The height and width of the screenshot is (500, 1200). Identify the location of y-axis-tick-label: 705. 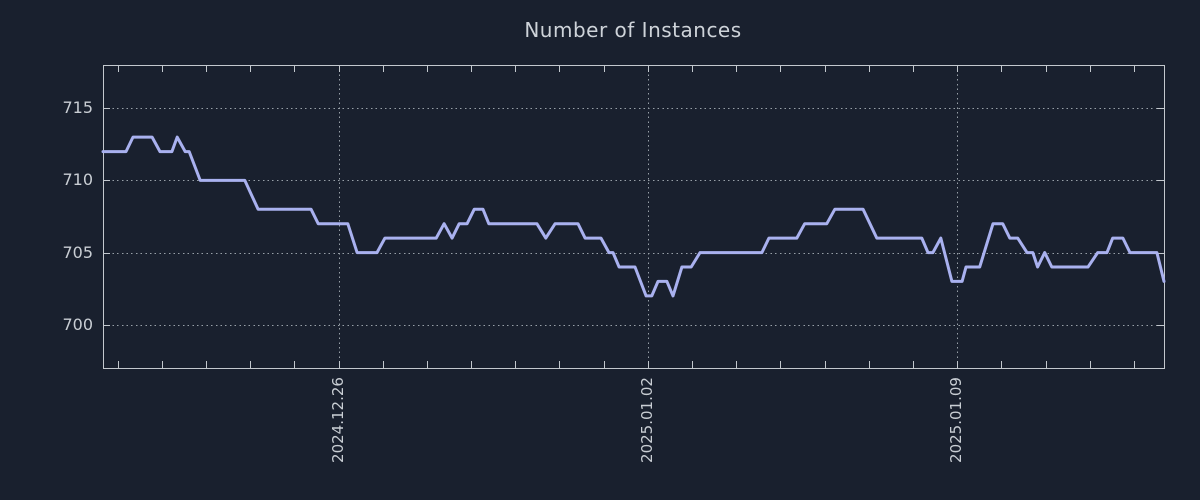
(77, 252).